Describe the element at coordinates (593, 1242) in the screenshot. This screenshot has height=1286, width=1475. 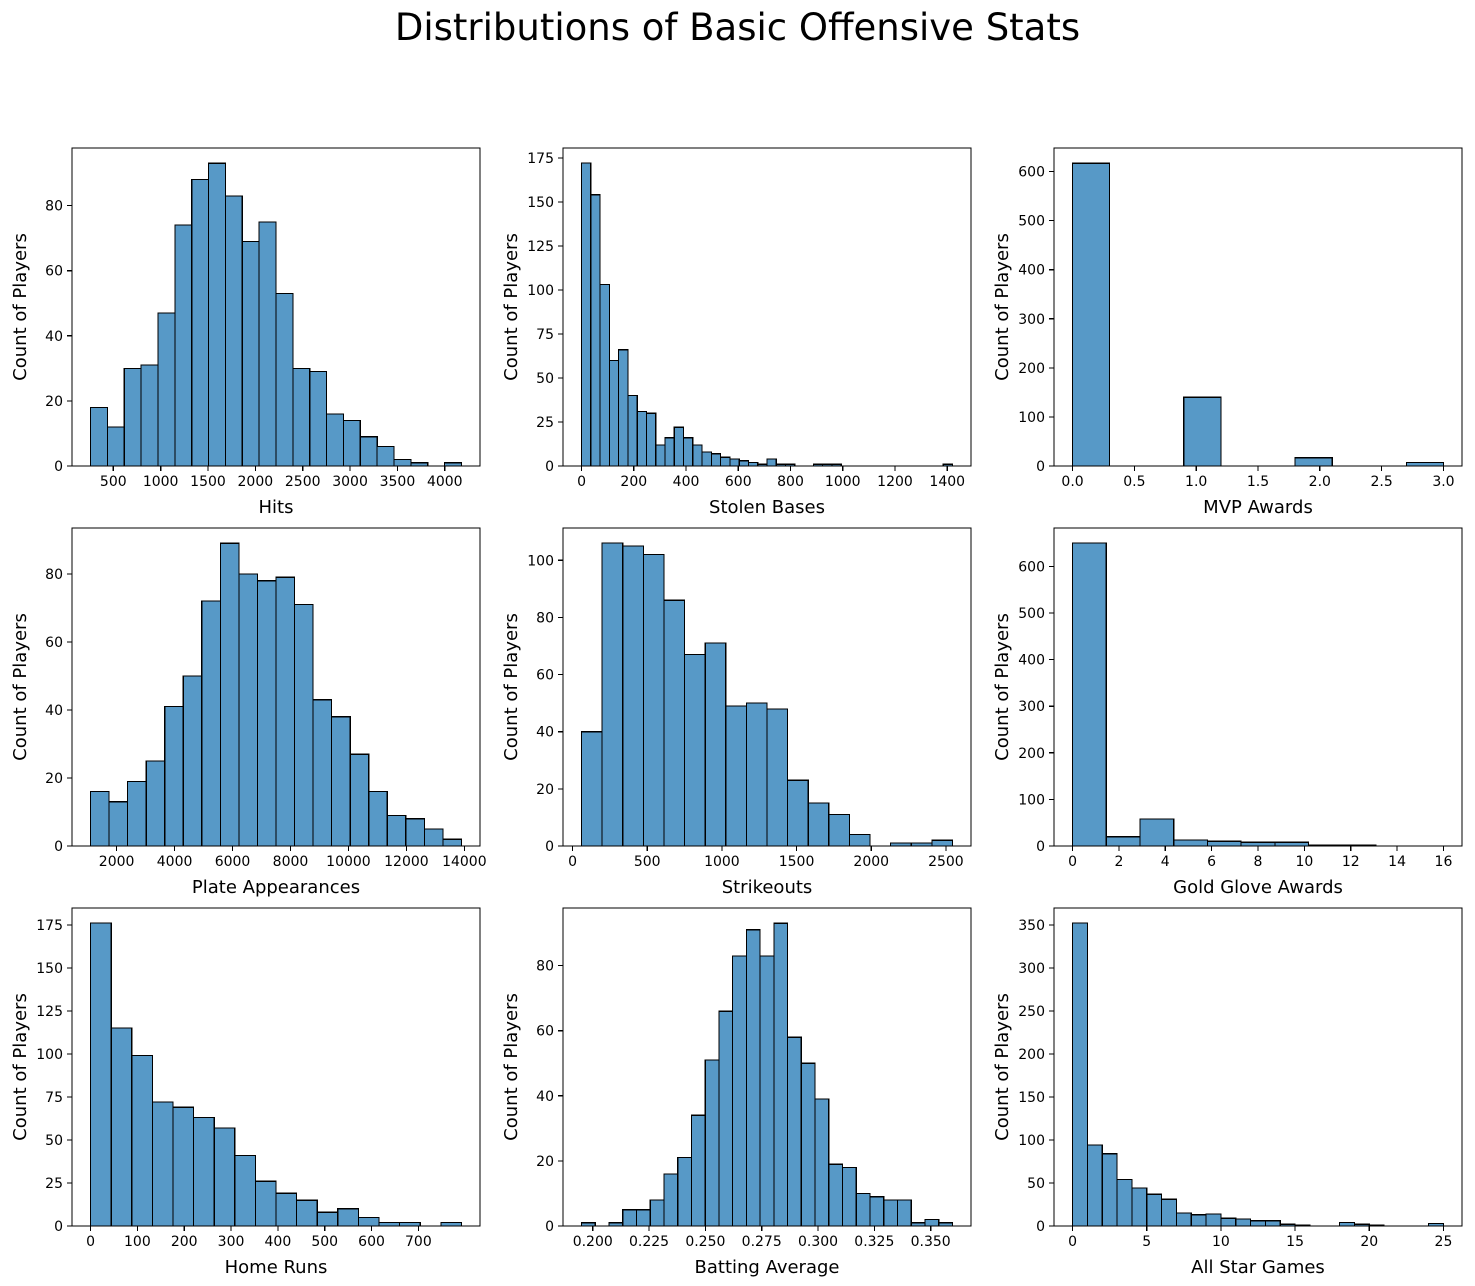
I see `x-tick-label: 0.200` at that location.